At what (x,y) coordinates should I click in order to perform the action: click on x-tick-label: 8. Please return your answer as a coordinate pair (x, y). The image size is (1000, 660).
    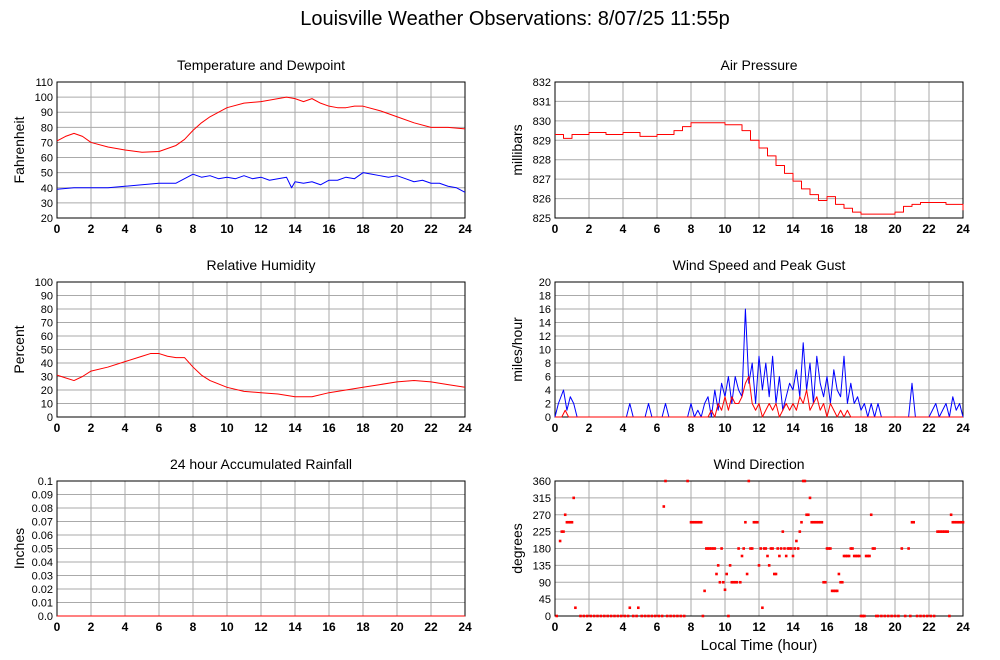
    Looking at the image, I should click on (193, 627).